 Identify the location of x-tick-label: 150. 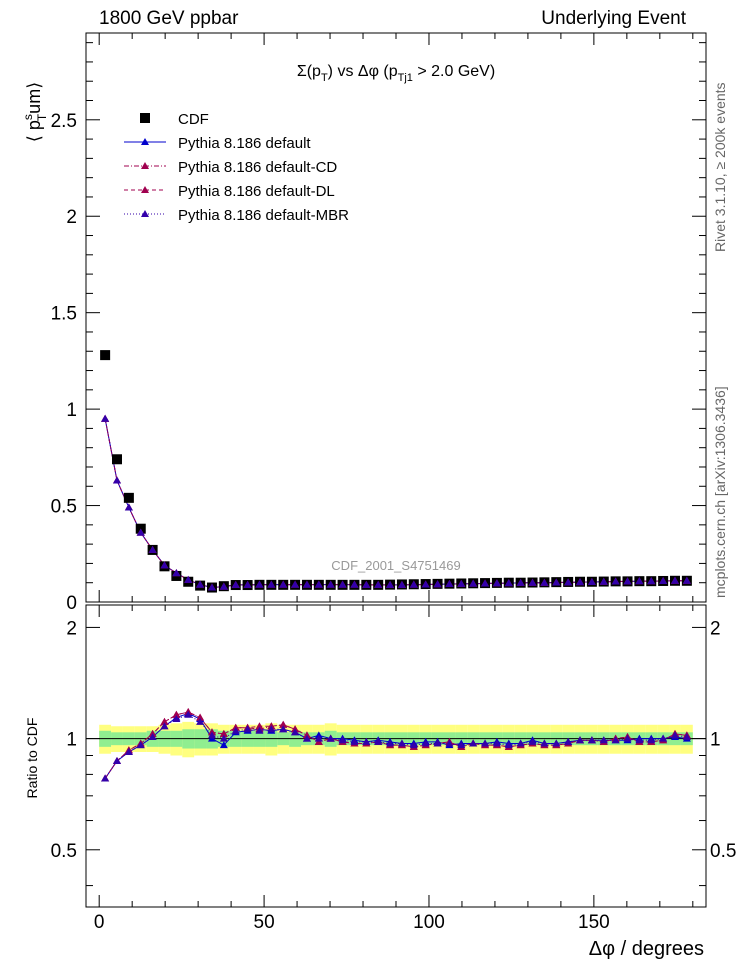
(594, 922).